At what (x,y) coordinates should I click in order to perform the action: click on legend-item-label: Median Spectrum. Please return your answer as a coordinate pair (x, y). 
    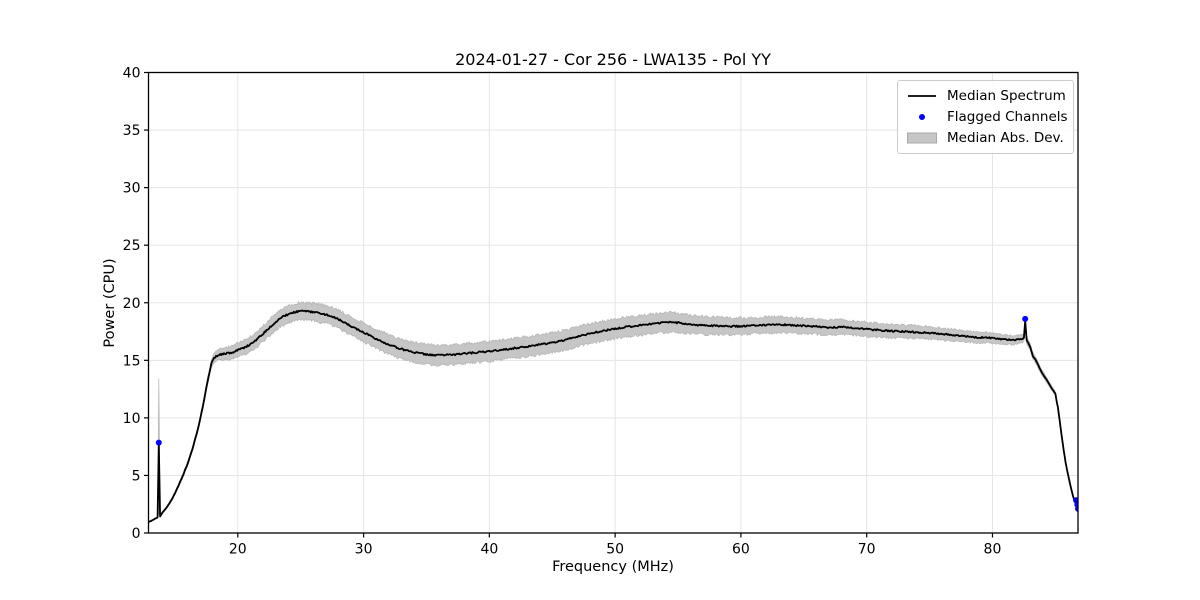
    Looking at the image, I should click on (1006, 95).